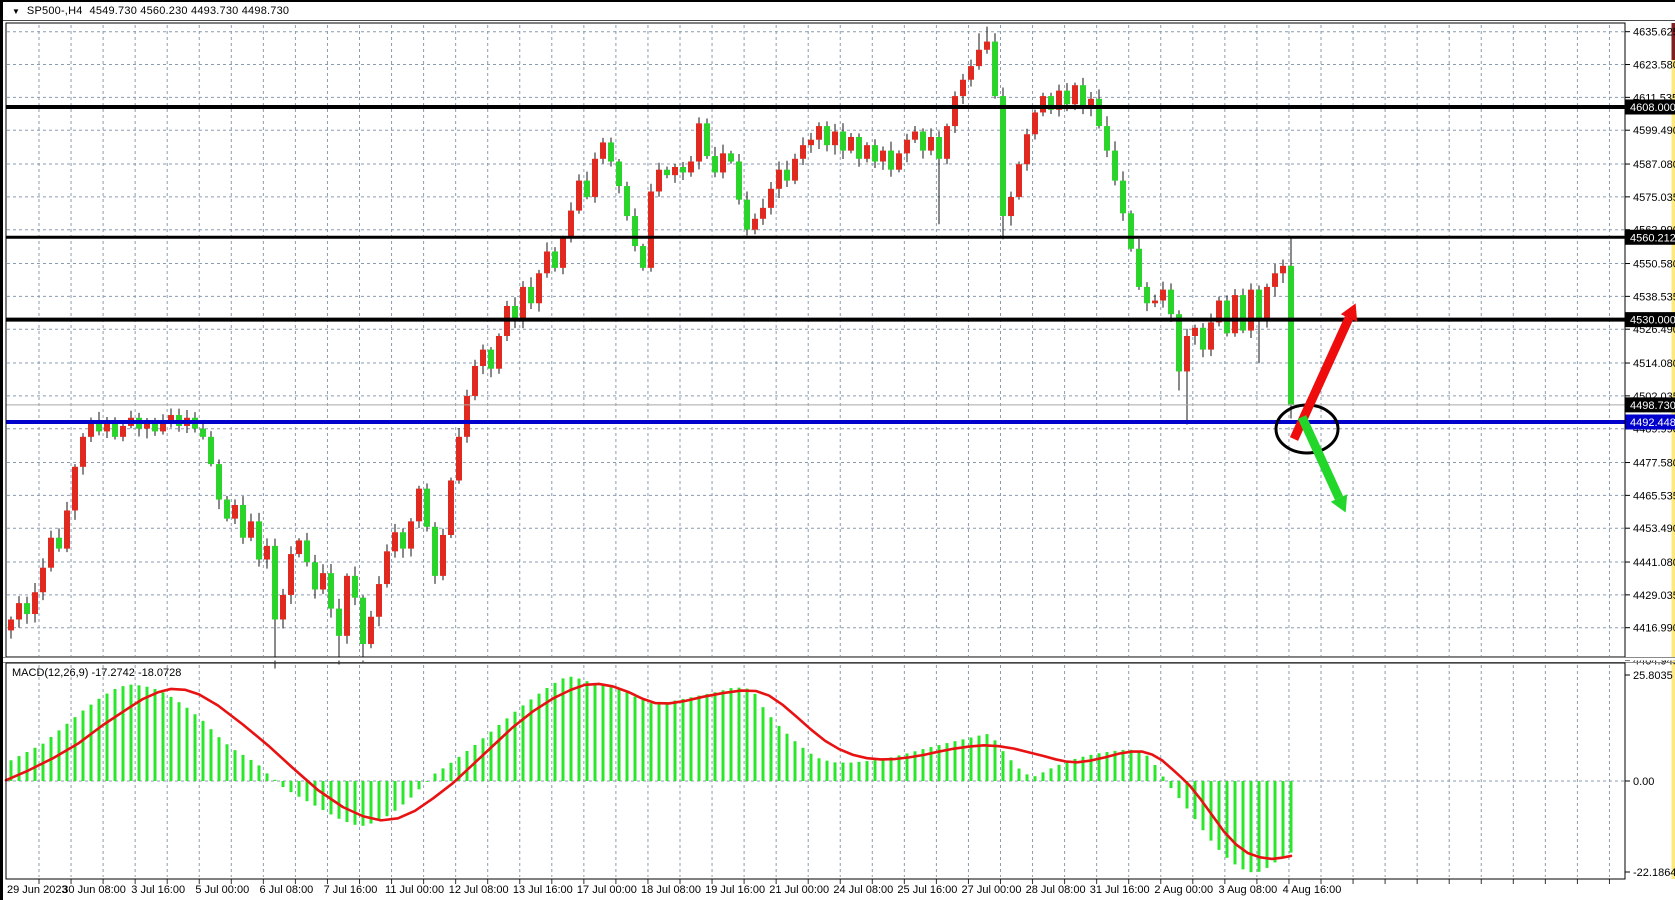 The height and width of the screenshot is (900, 1675). I want to click on ohlc-quote-label: 4549.730 4560.230 4493.730 4498.730, so click(189, 11).